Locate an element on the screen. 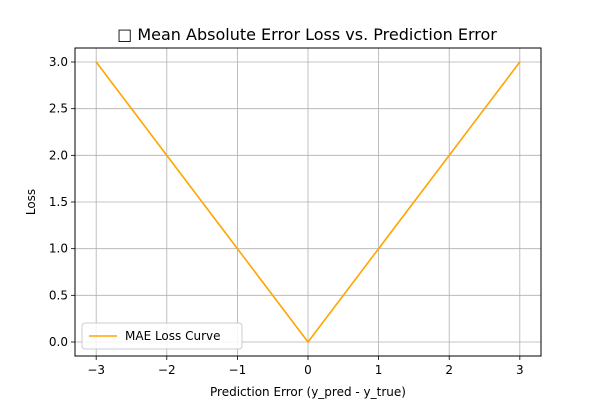 This screenshot has width=600, height=400. legend-box is located at coordinates (162, 336).